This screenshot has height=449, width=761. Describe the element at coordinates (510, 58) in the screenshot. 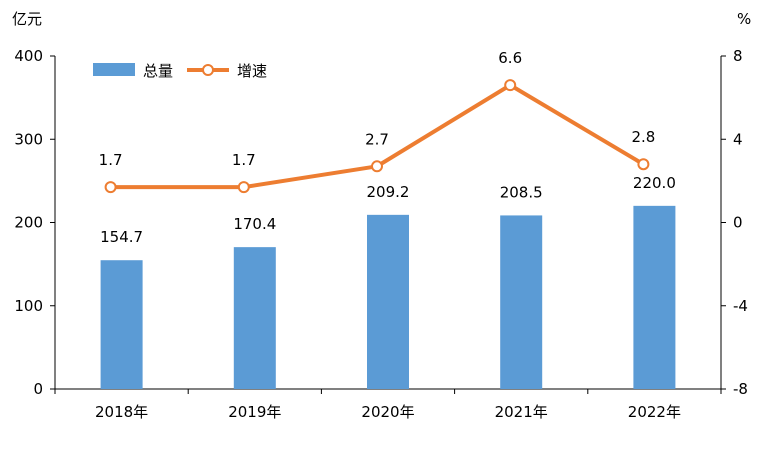

I see `growth-value-label: 6.6` at that location.